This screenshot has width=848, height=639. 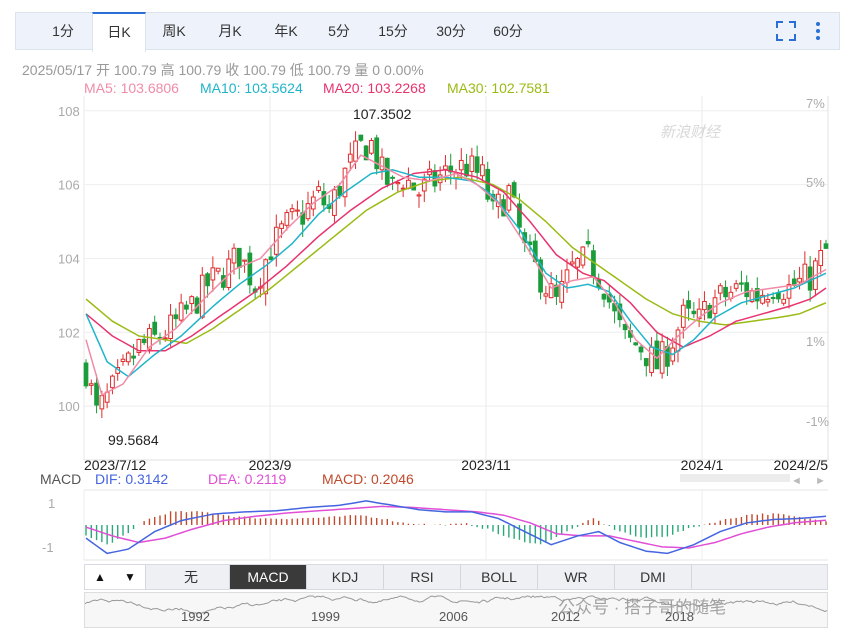 I want to click on fullscreen-icon, so click(x=786, y=33).